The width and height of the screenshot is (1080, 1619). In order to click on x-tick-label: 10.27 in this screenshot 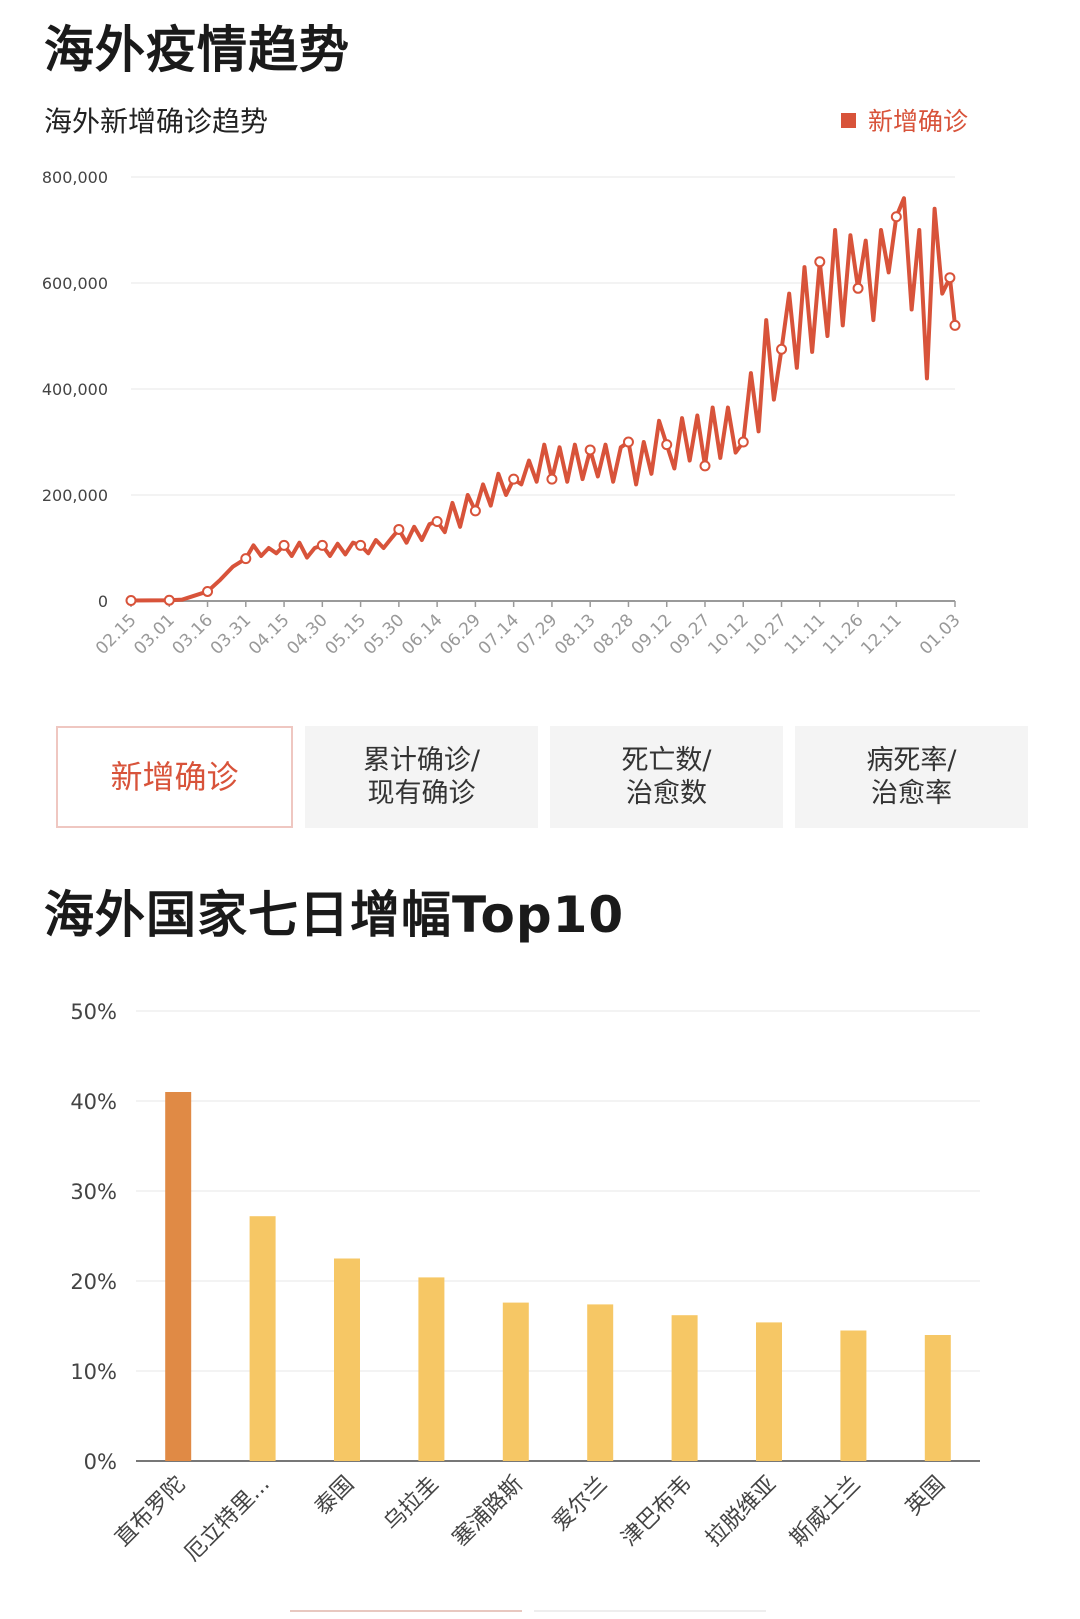, I will do `click(767, 634)`.